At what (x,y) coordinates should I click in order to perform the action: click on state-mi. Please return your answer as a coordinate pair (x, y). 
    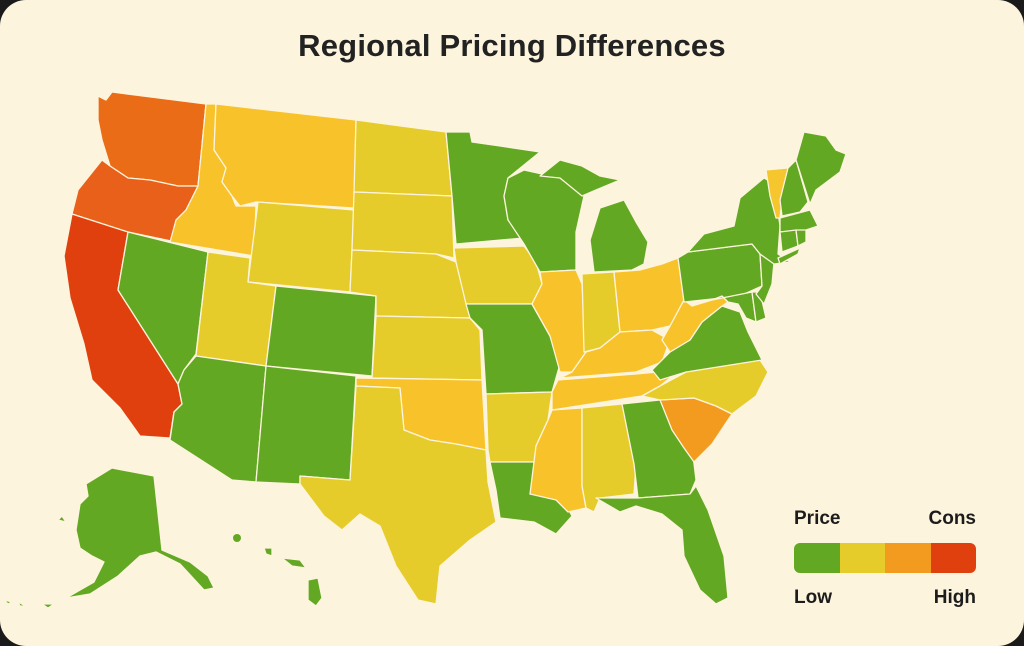
    Looking at the image, I should click on (619, 236).